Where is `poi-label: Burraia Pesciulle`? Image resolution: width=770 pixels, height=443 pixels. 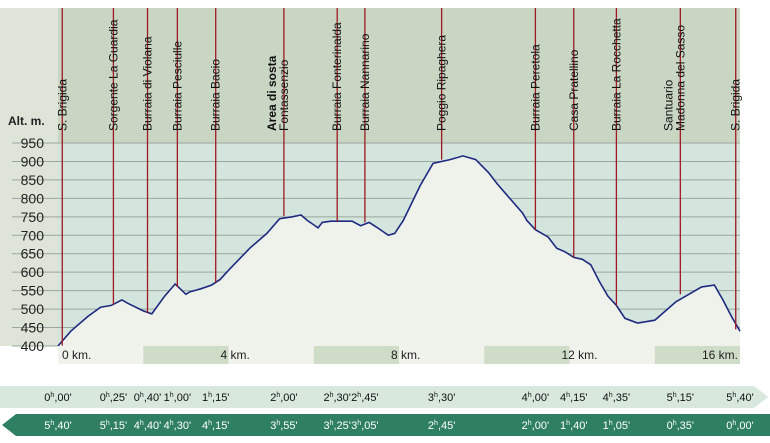
poi-label: Burraia Pesciulle is located at coordinates (177, 86).